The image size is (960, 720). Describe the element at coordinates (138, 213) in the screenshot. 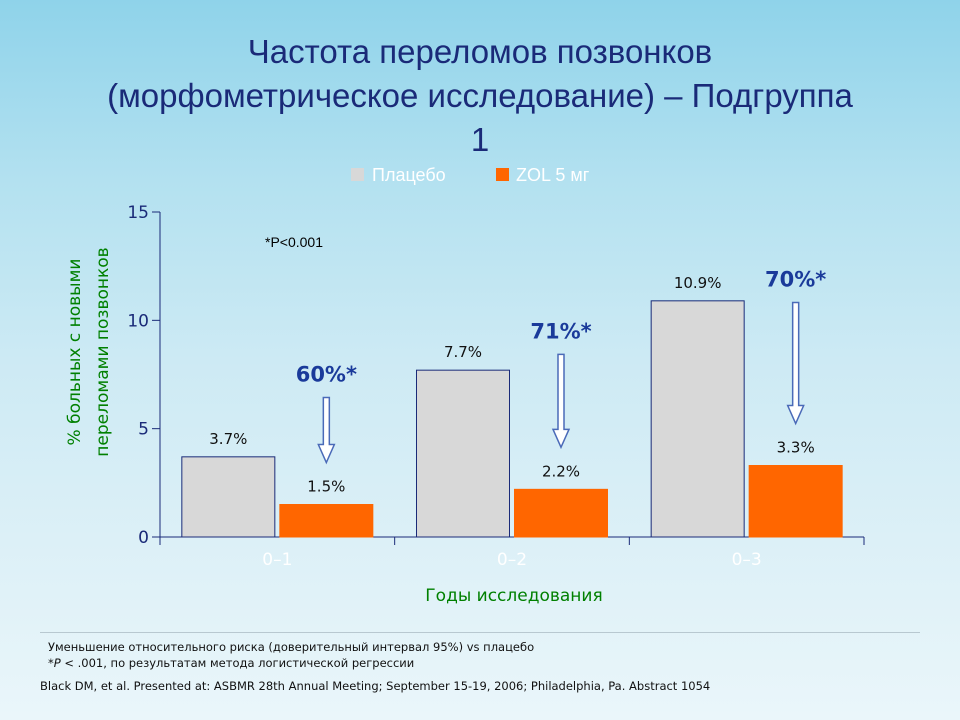

I see `y-tick-label-3: 15` at that location.